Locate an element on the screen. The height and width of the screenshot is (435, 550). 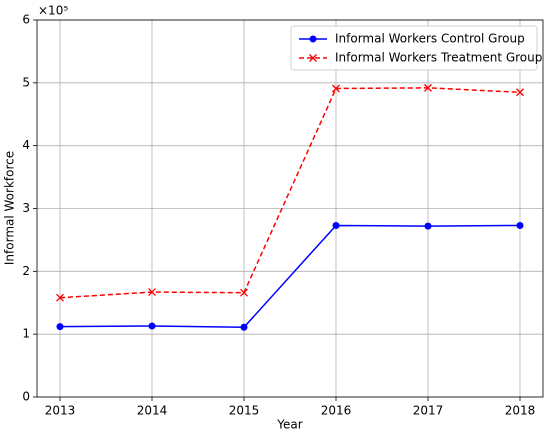
x-tick-label: 2013 is located at coordinates (60, 411).